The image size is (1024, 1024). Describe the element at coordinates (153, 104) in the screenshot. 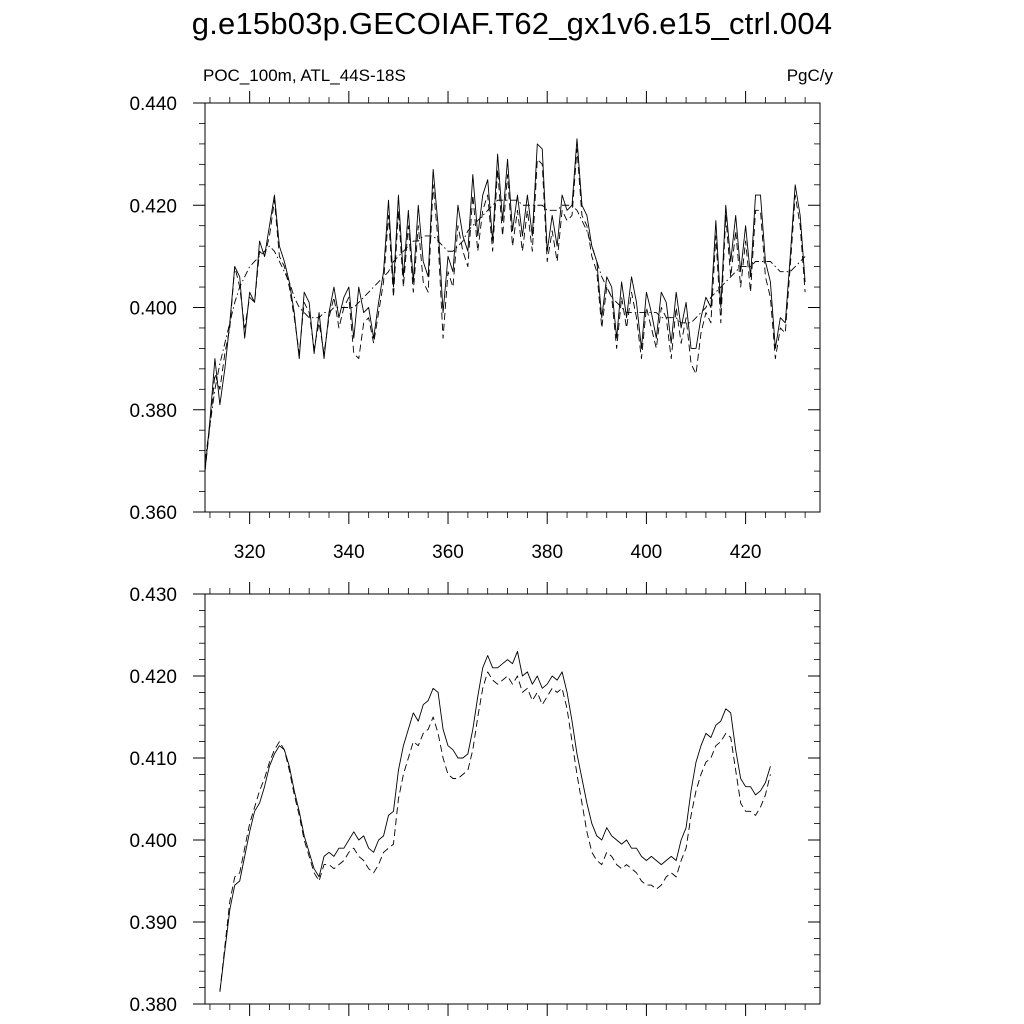

I see `y-tick-label: 0.440` at that location.